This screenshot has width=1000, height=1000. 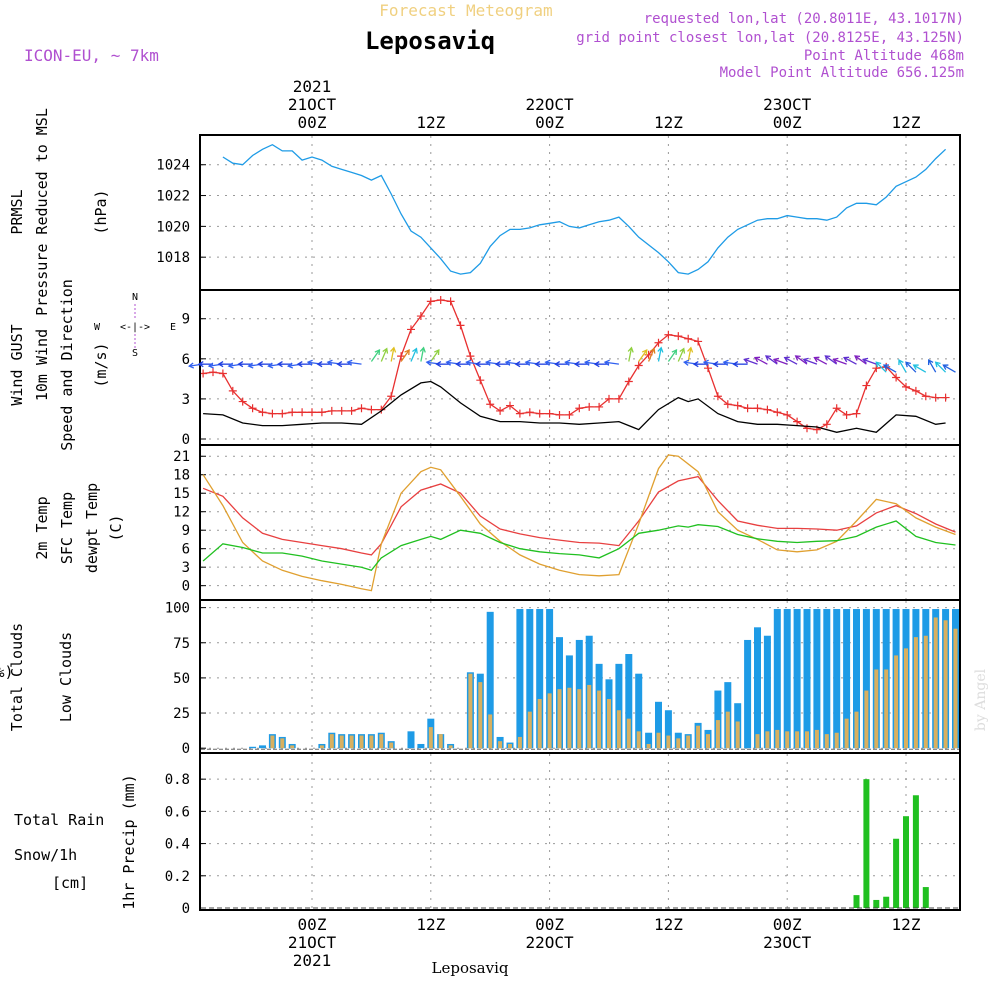 I want to click on clouds-ytick-label: 0, so click(x=186, y=749).